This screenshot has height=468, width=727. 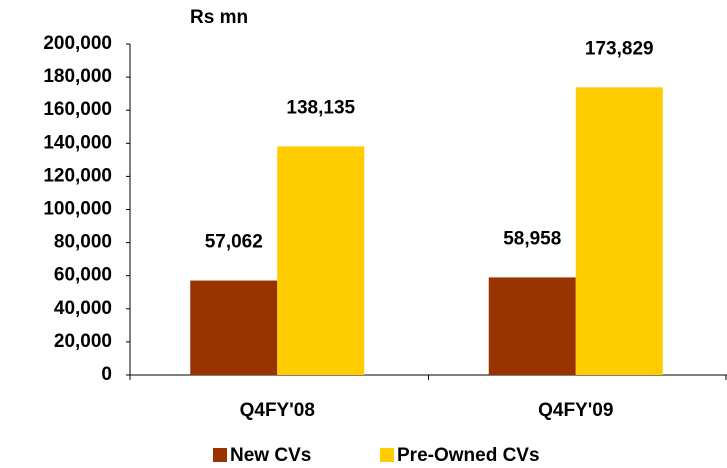 I want to click on y-tick-label: 180,000, so click(x=77, y=76).